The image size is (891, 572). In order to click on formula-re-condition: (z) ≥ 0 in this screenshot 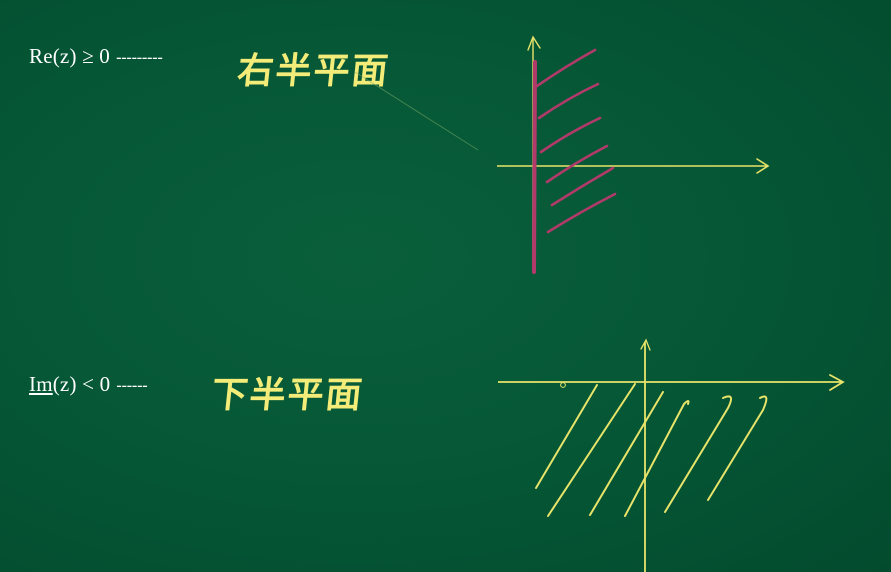, I will do `click(81, 56)`.